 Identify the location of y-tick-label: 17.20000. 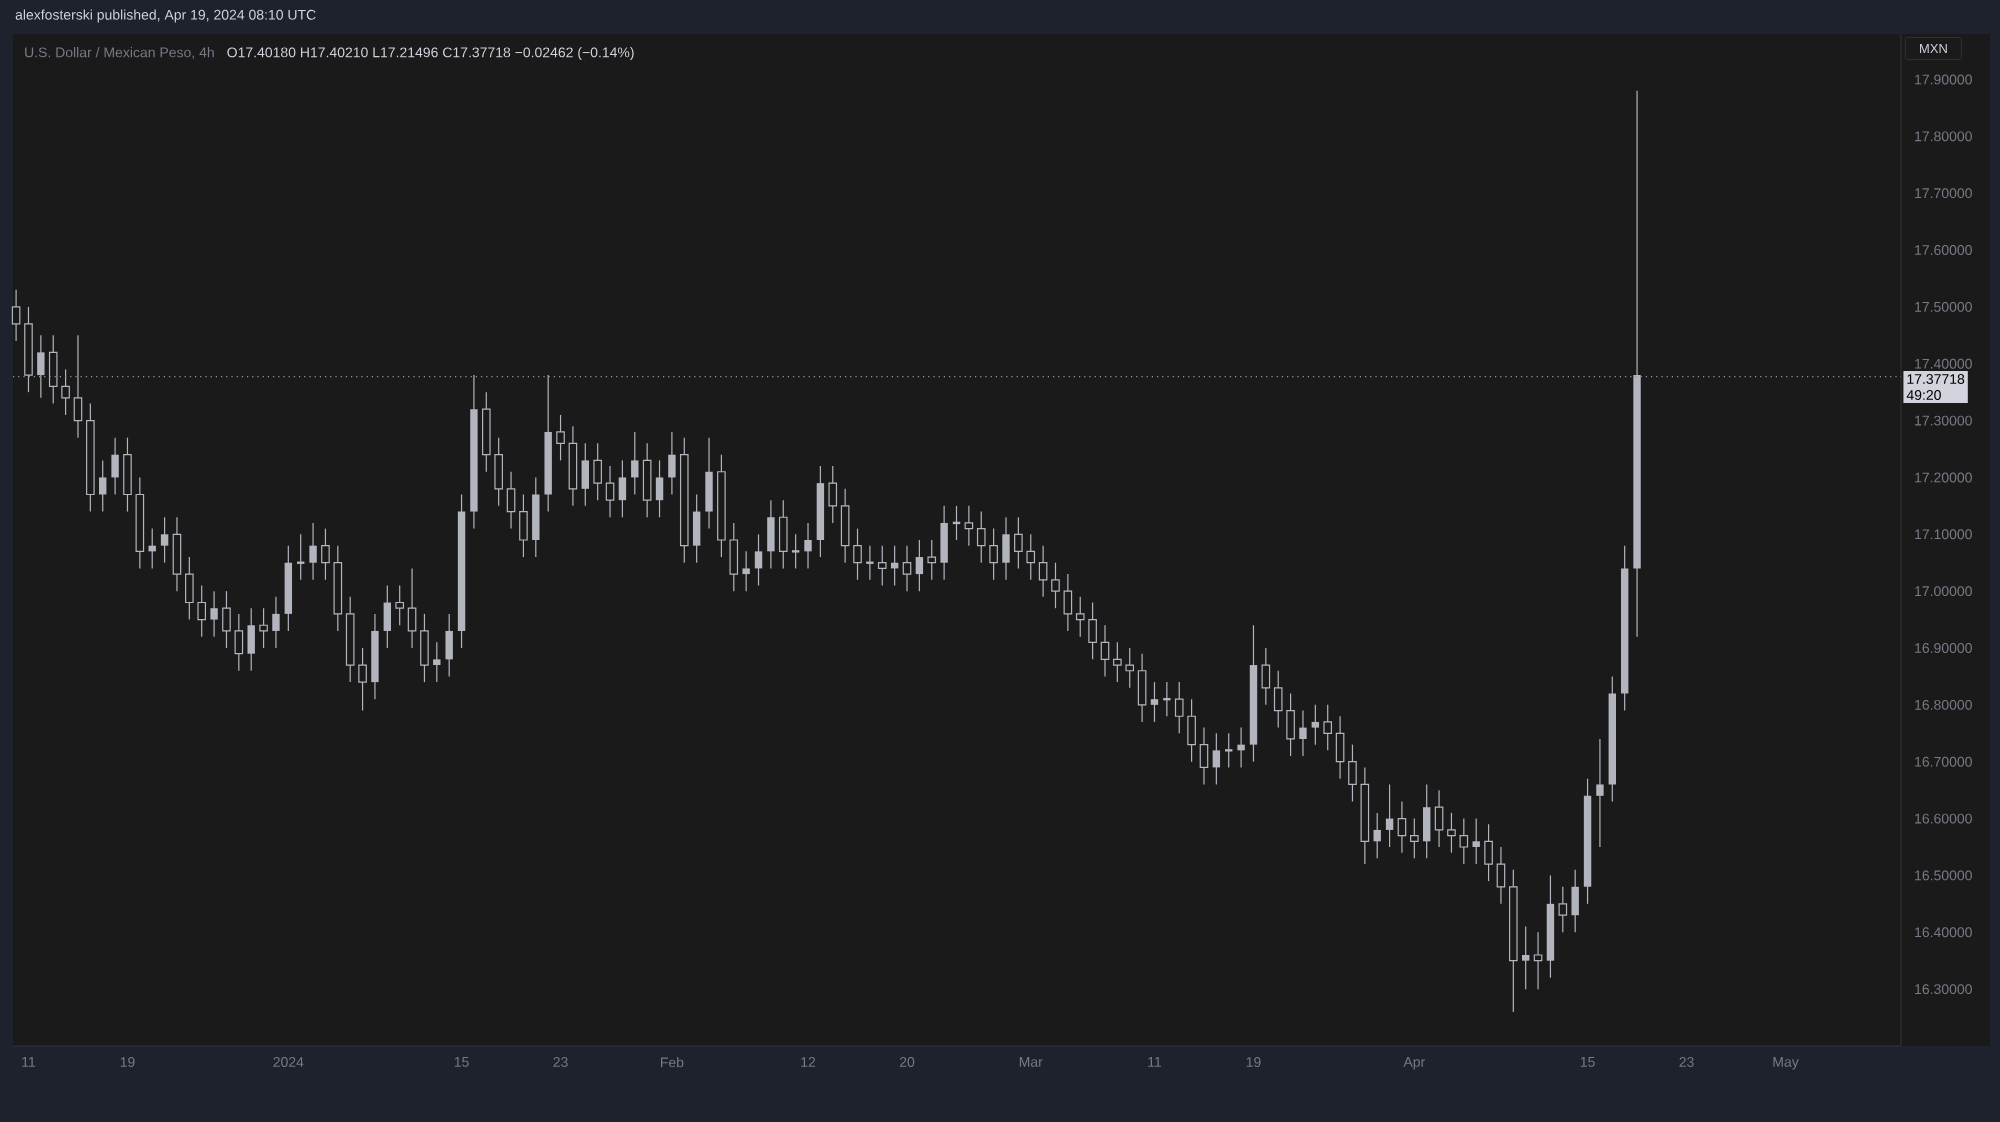
(1943, 477).